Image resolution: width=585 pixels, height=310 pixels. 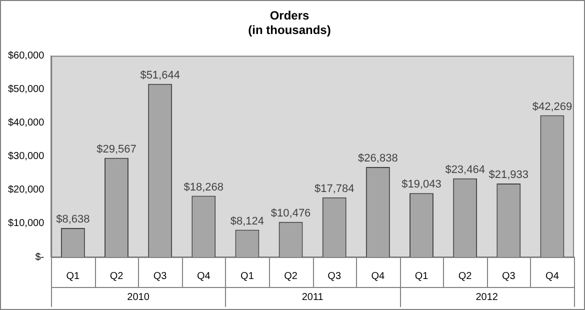 I want to click on y-tick-label: $20,000, so click(x=26, y=190).